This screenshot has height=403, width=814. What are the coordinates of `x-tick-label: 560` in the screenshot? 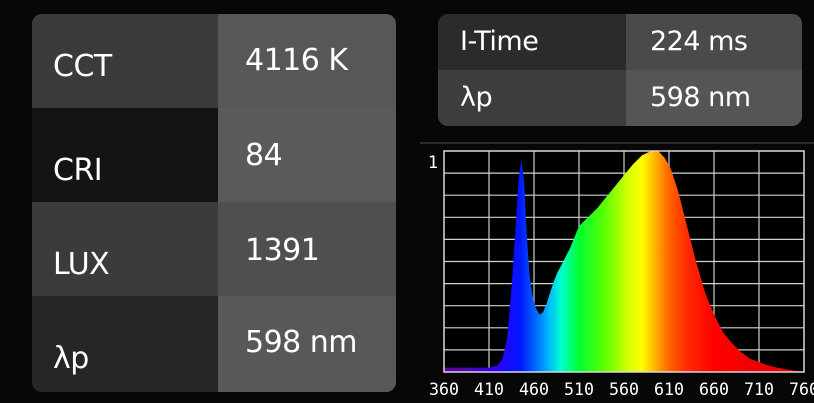 It's located at (624, 390).